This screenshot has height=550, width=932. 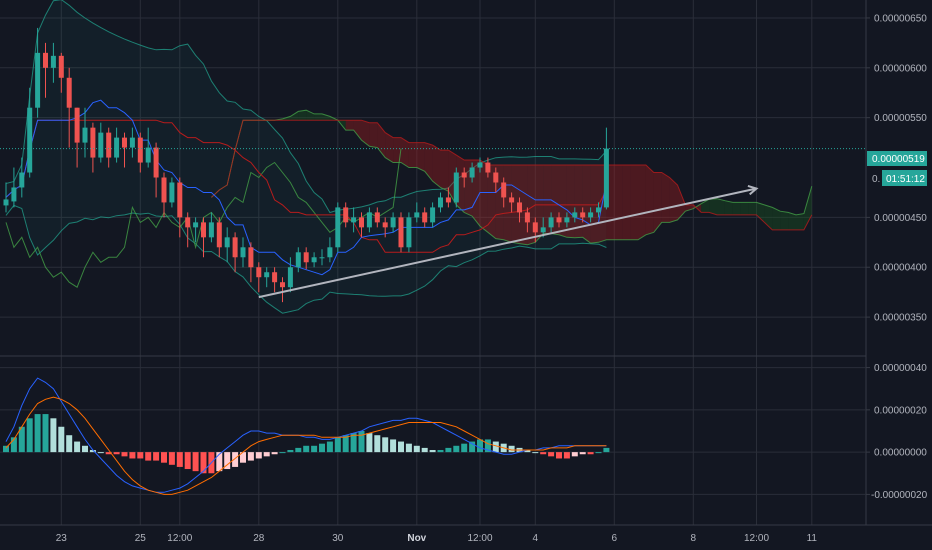 What do you see at coordinates (904, 178) in the screenshot?
I see `countdown-badge` at bounding box center [904, 178].